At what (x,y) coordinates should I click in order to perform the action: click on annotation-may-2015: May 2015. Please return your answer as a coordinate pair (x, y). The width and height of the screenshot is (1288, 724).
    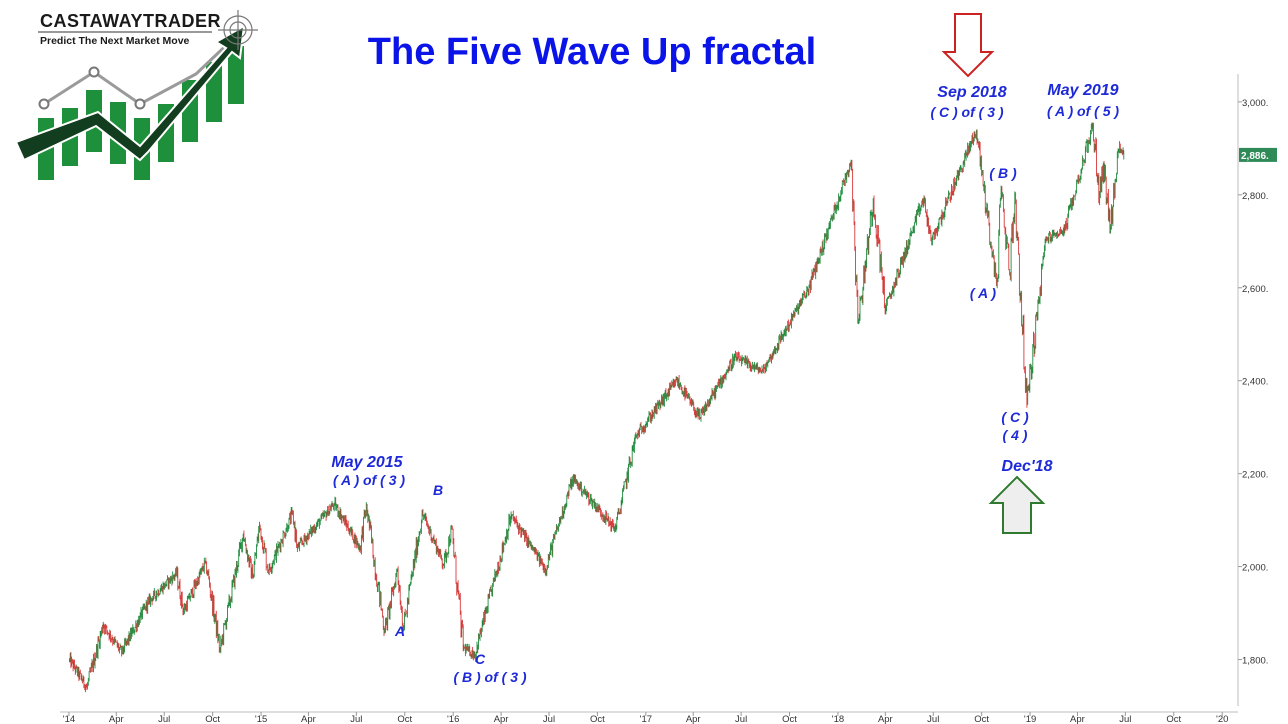
    Looking at the image, I should click on (367, 462).